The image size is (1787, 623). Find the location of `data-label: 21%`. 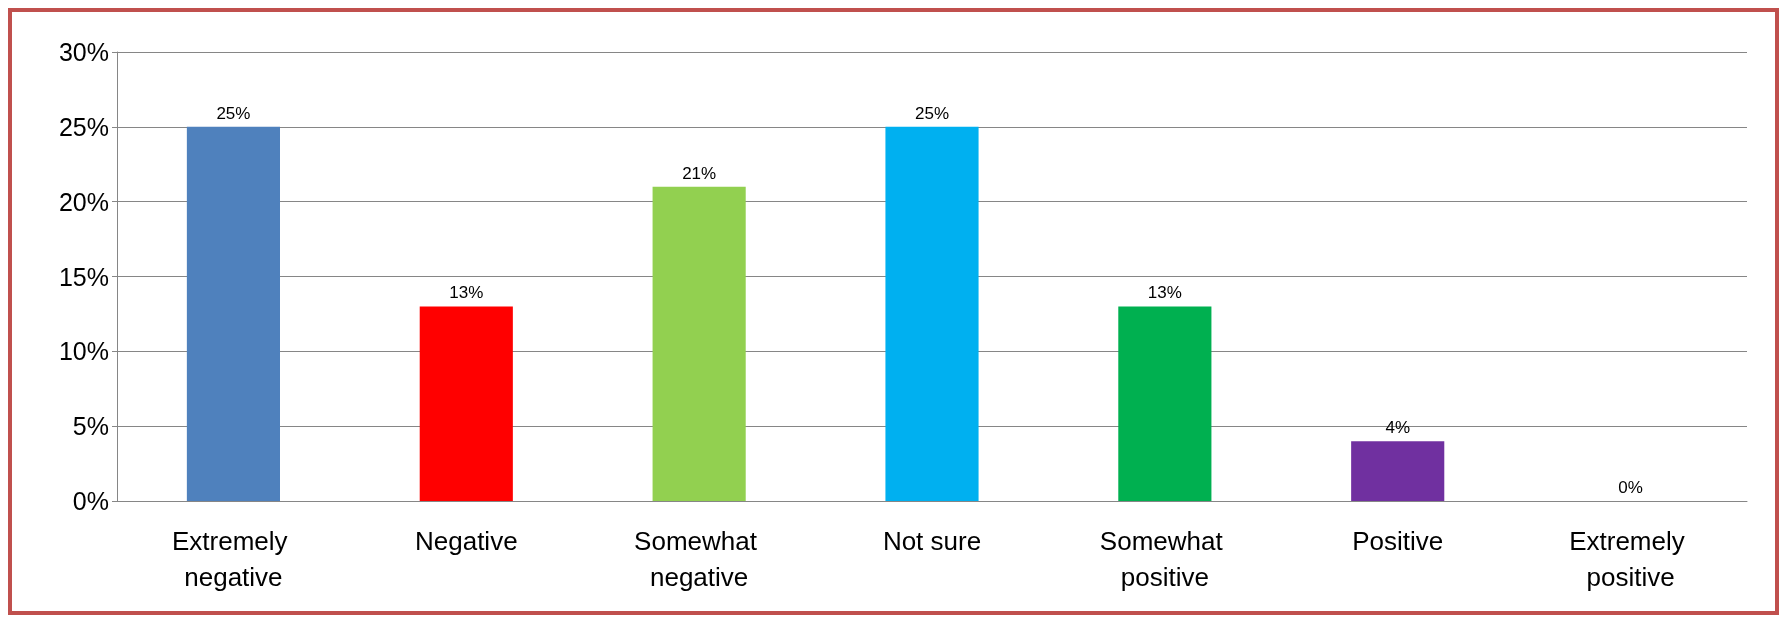

data-label: 21% is located at coordinates (699, 173).